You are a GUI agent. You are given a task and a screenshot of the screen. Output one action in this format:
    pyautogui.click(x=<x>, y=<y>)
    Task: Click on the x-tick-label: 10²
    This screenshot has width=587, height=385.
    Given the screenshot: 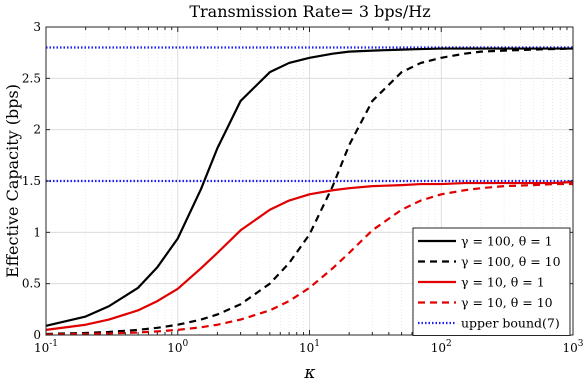 What is the action you would take?
    pyautogui.click(x=441, y=347)
    